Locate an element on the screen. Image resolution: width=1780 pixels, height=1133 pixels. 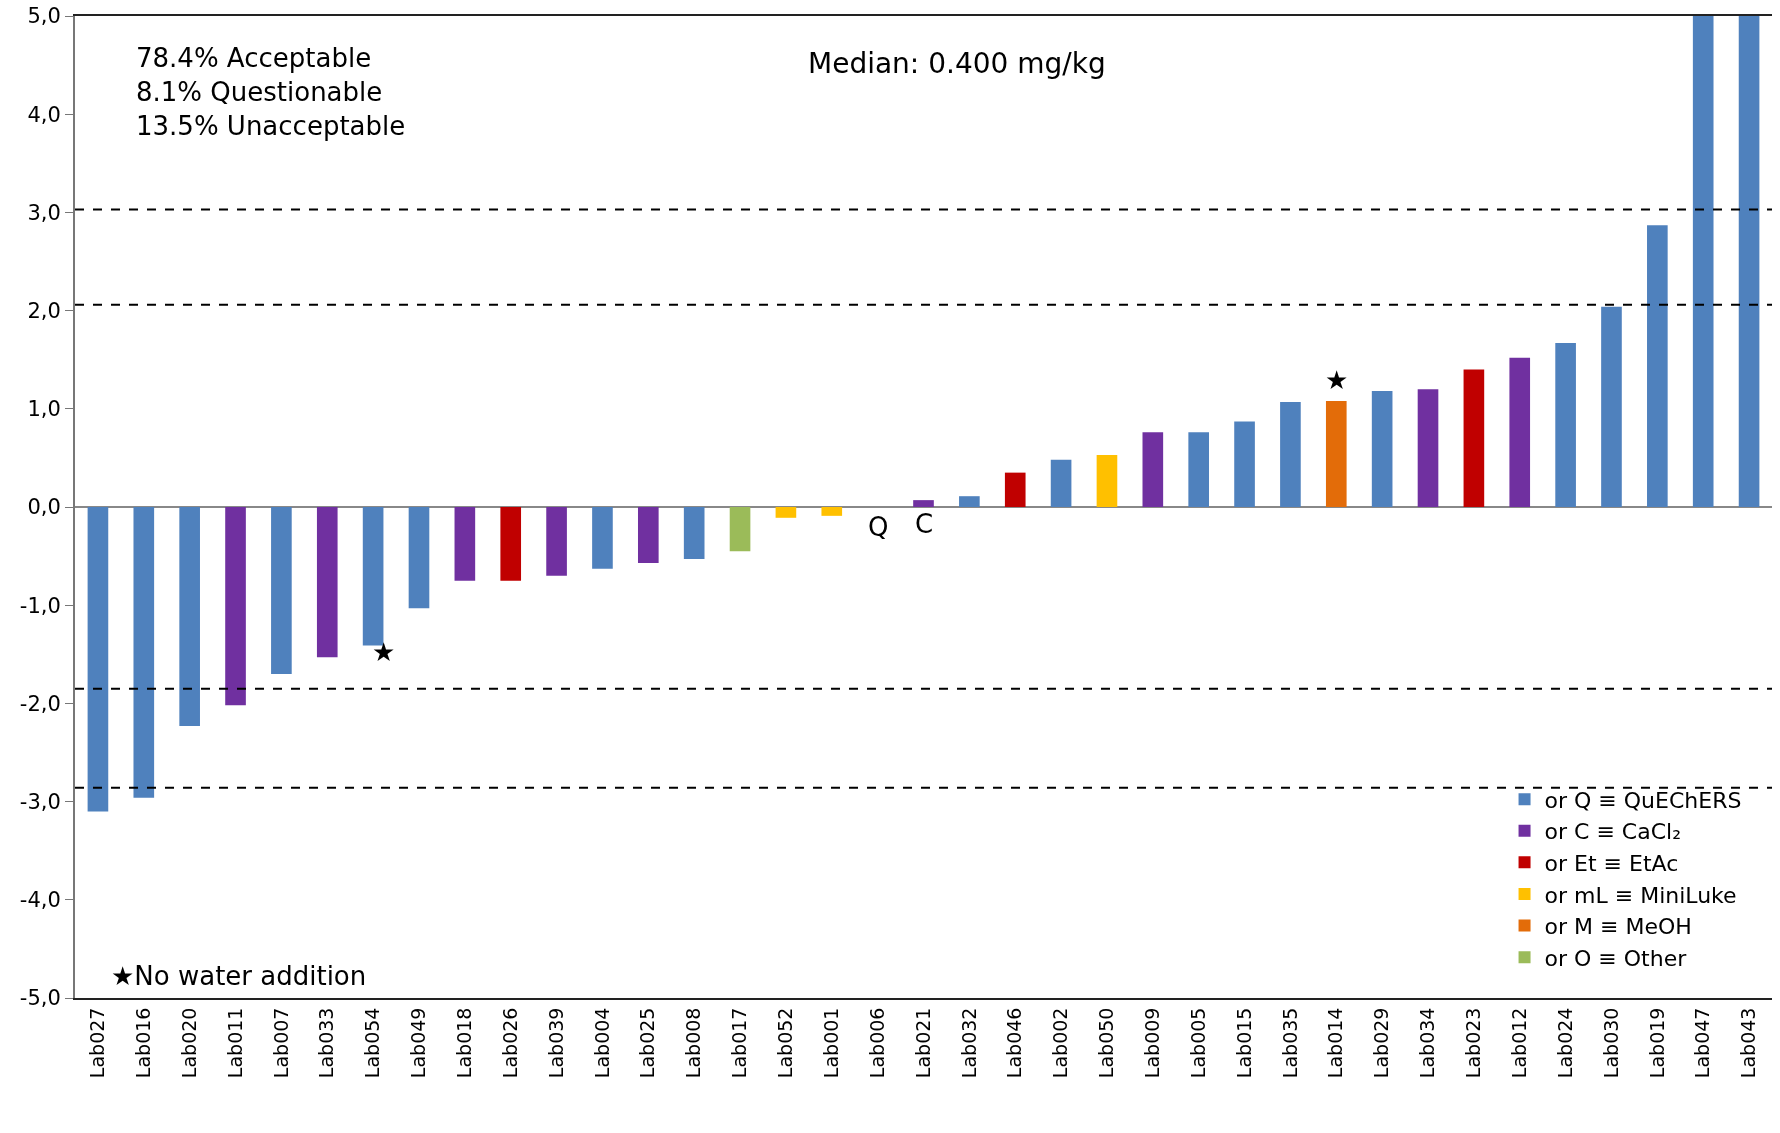
x-tick-label: Lab023 is located at coordinates (1473, 1043).